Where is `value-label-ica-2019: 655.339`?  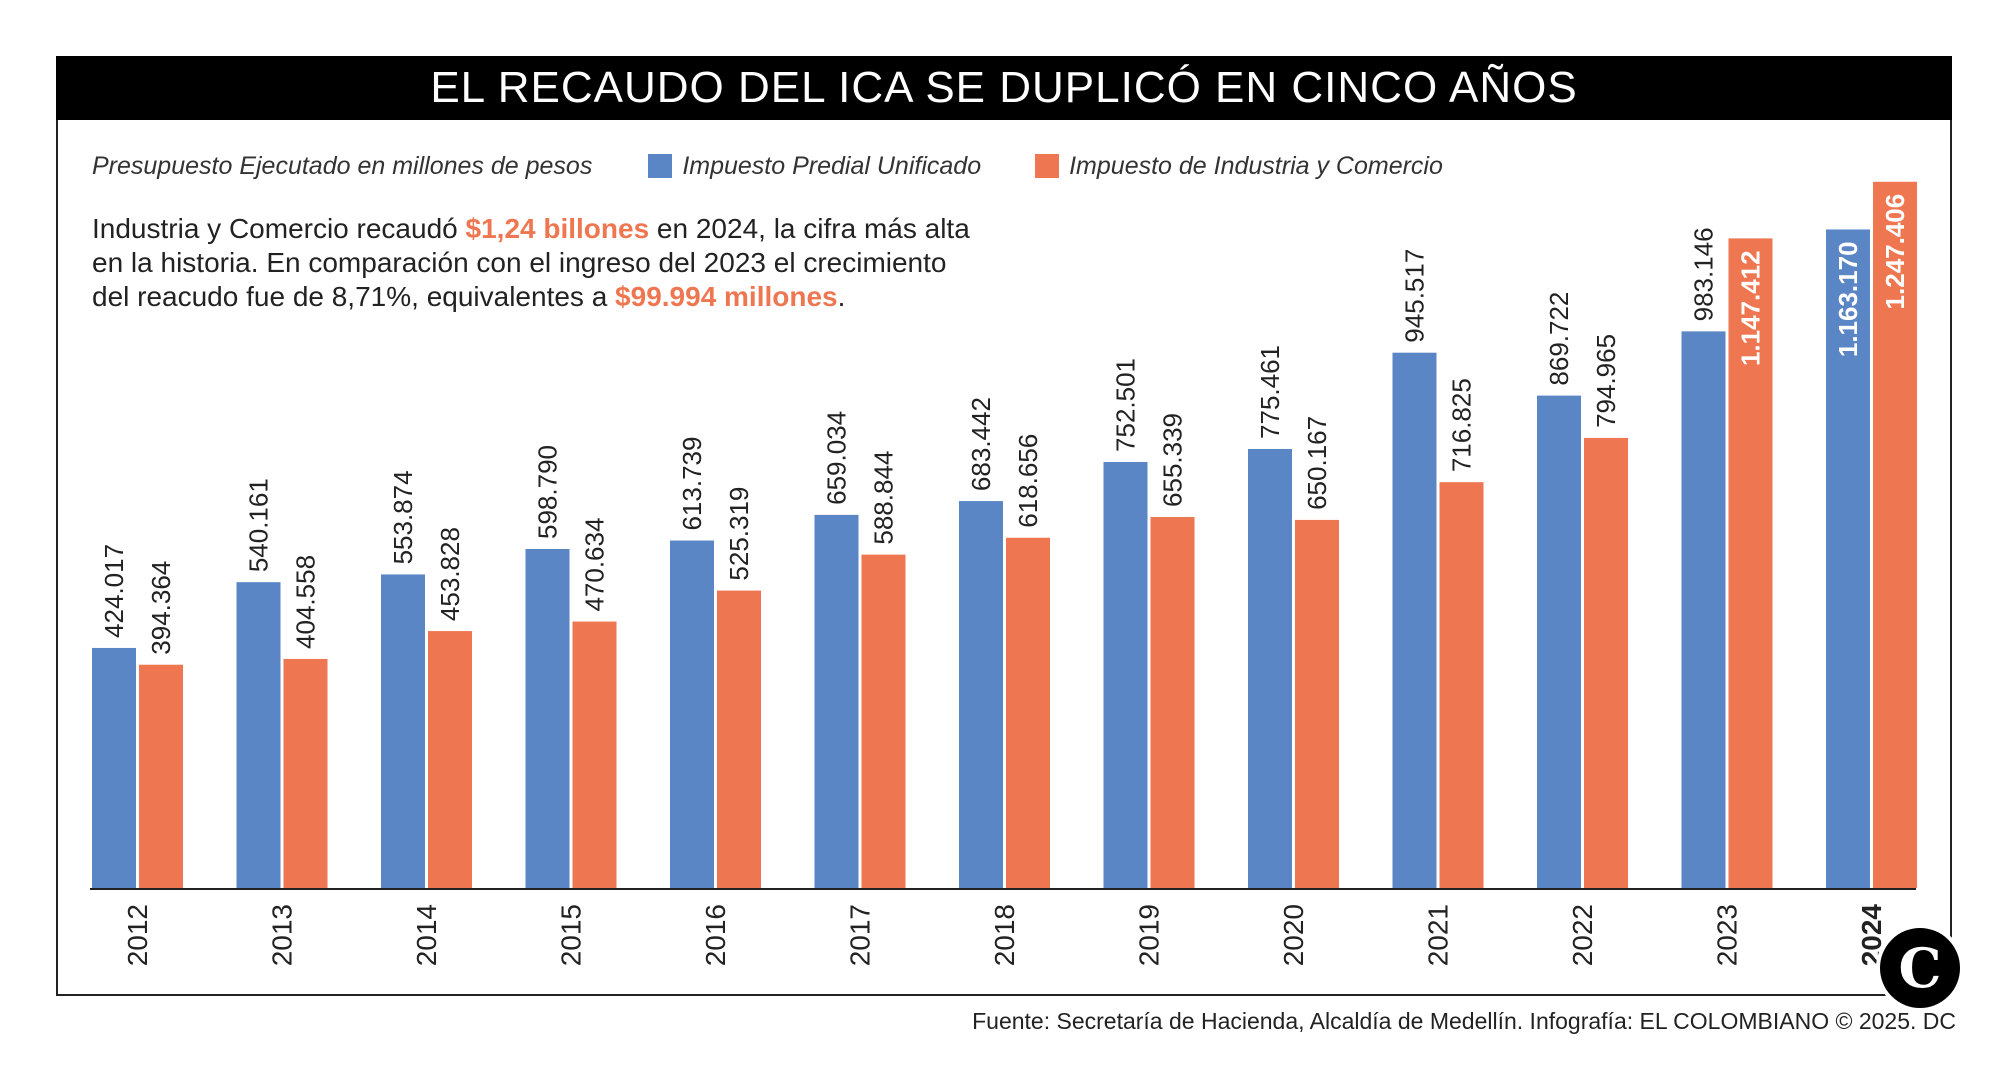 value-label-ica-2019: 655.339 is located at coordinates (1173, 460).